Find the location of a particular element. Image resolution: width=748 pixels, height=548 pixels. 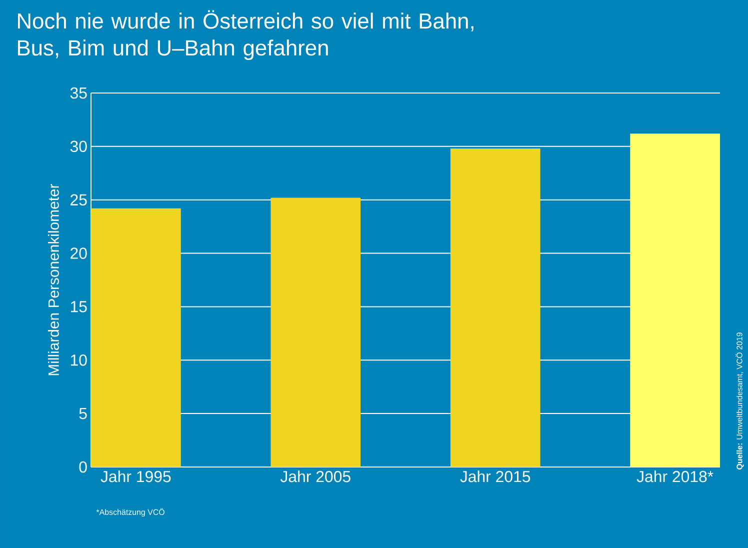

y-tick-label: 30 is located at coordinates (78, 146).